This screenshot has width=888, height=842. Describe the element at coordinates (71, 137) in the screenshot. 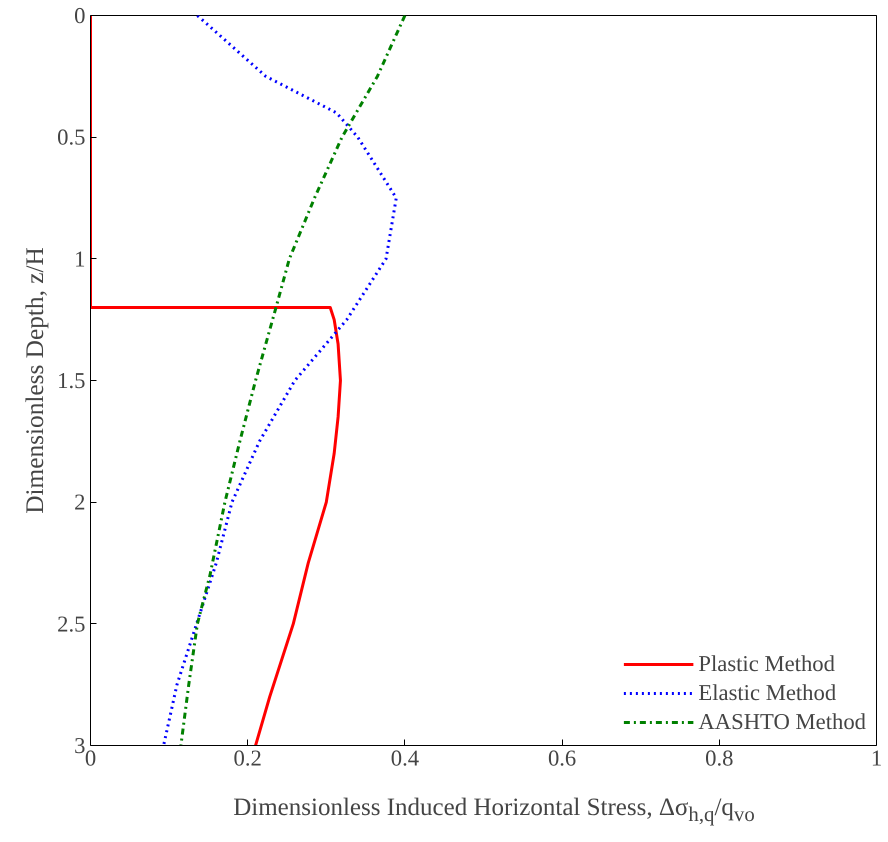

I see `y-tick-label: 0.5` at that location.